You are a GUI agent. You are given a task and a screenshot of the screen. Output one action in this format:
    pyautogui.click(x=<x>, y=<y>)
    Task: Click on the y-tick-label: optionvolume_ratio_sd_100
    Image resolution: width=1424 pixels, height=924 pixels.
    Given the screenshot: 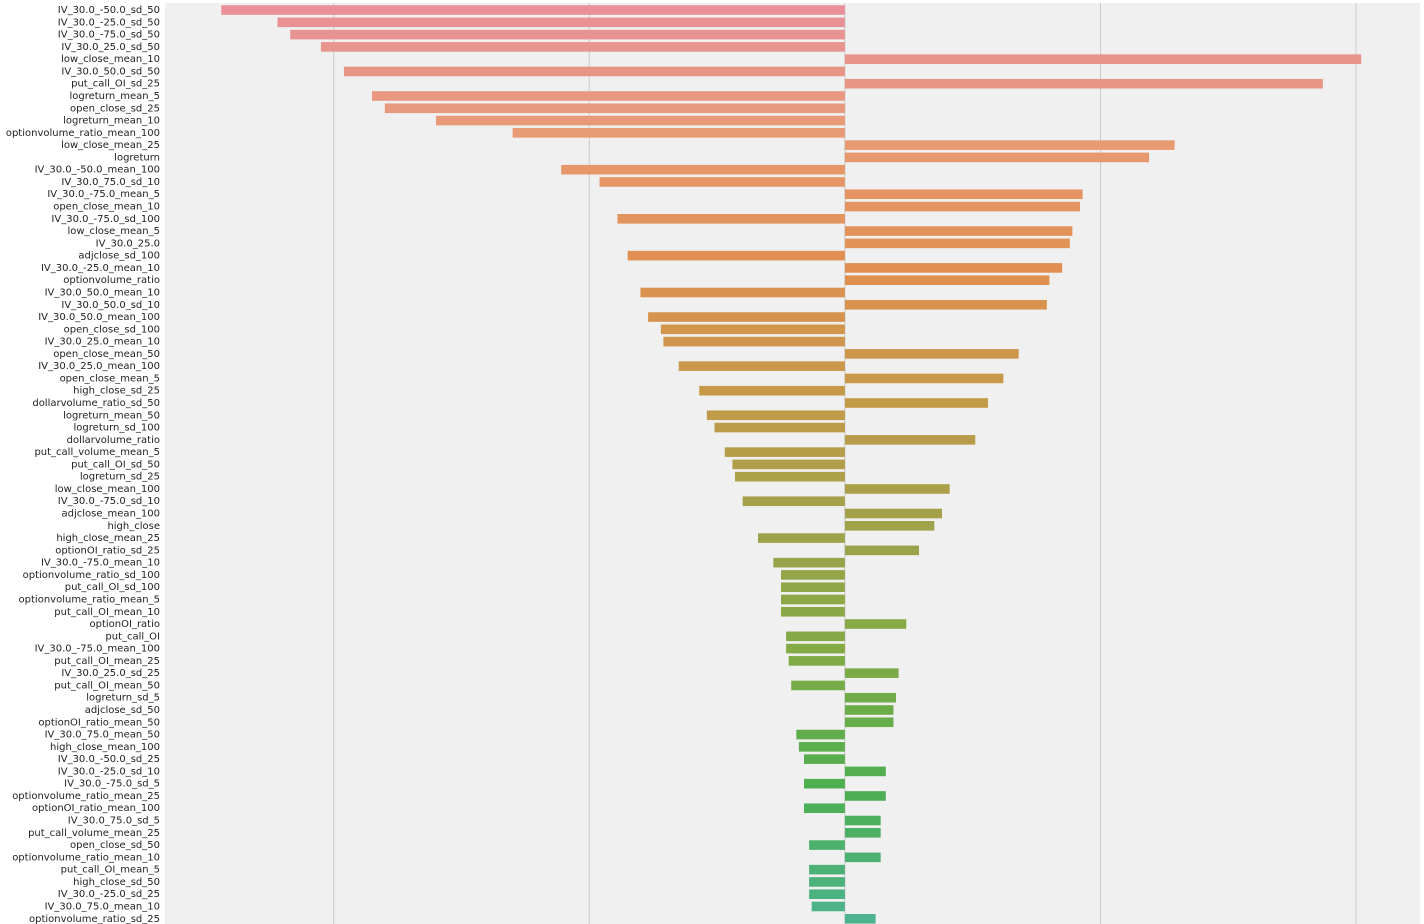 What is the action you would take?
    pyautogui.click(x=91, y=575)
    